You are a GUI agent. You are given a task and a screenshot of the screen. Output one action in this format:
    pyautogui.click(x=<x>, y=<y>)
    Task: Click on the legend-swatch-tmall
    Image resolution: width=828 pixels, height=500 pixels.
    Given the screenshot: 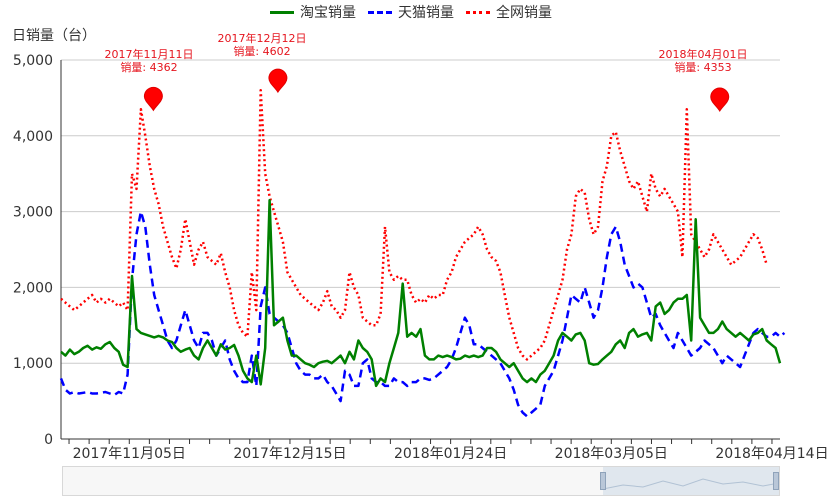 What is the action you would take?
    pyautogui.click(x=380, y=12)
    